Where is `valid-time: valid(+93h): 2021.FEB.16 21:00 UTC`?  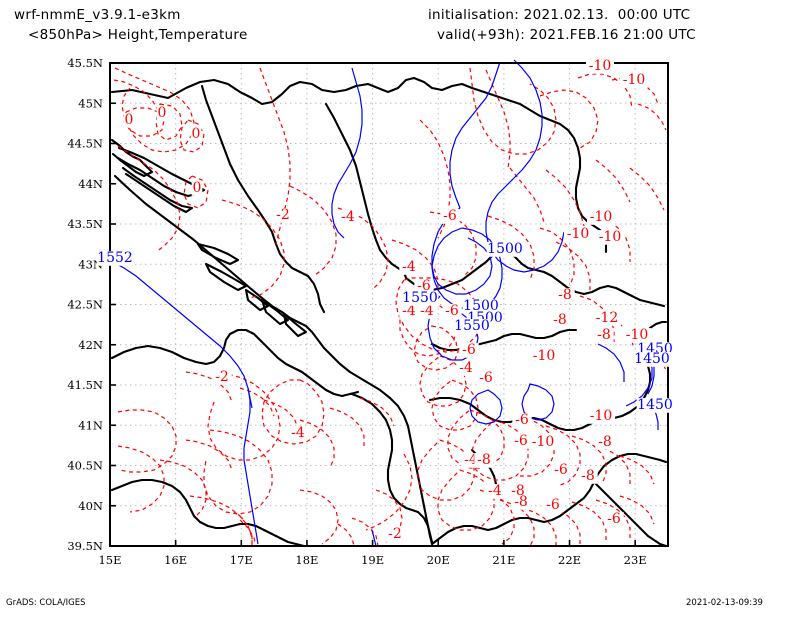 valid-time: valid(+93h): 2021.FEB.16 21:00 UTC is located at coordinates (566, 35).